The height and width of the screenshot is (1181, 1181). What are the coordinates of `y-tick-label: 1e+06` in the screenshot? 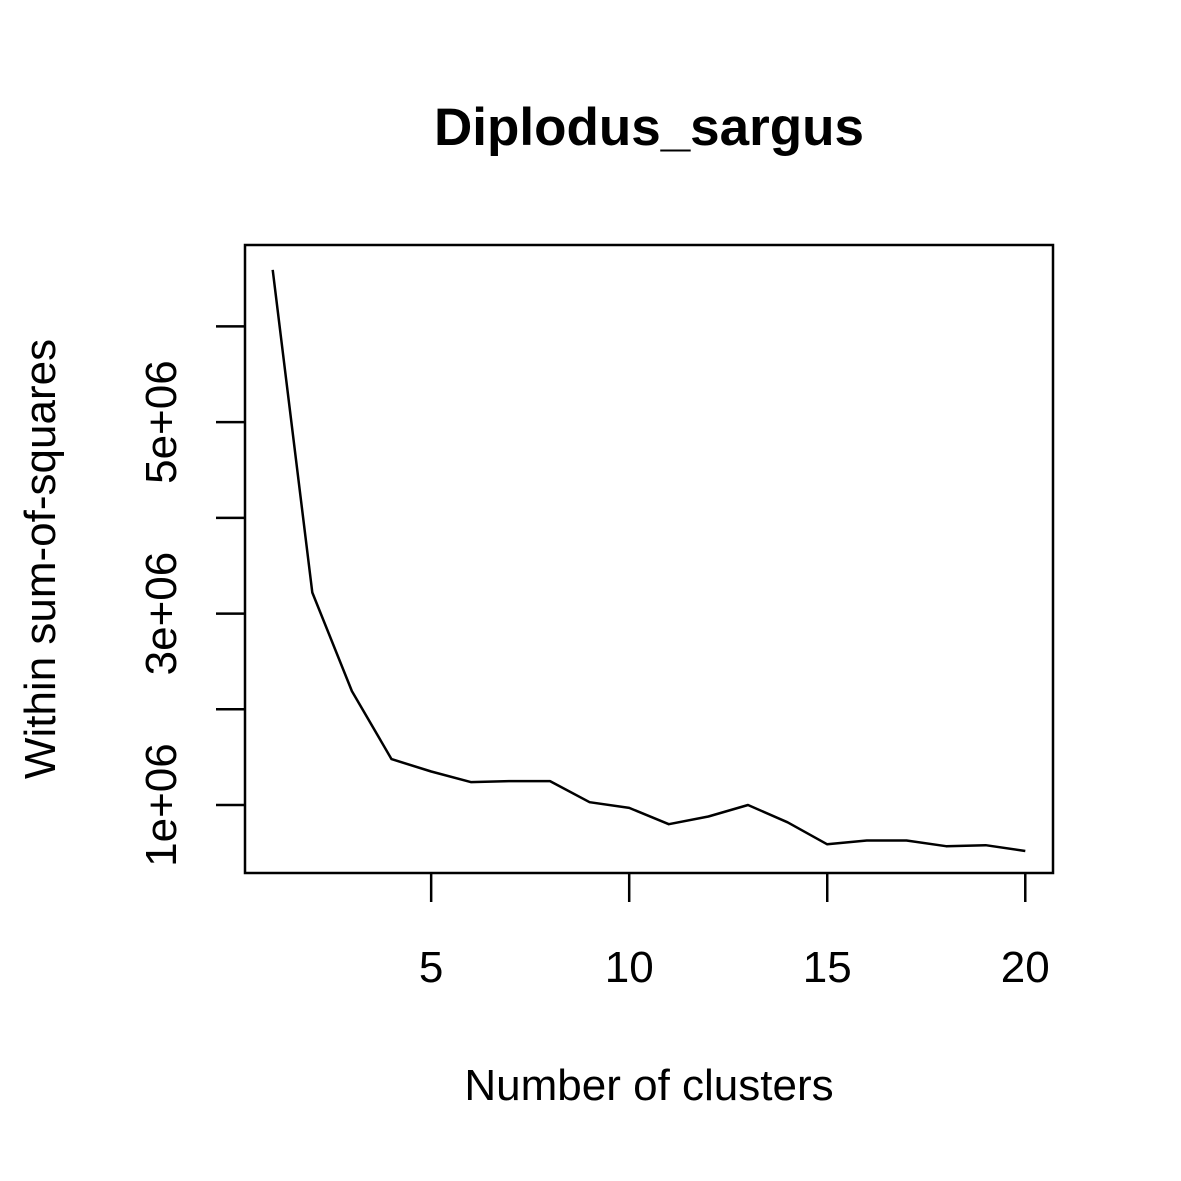 It's located at (161, 805).